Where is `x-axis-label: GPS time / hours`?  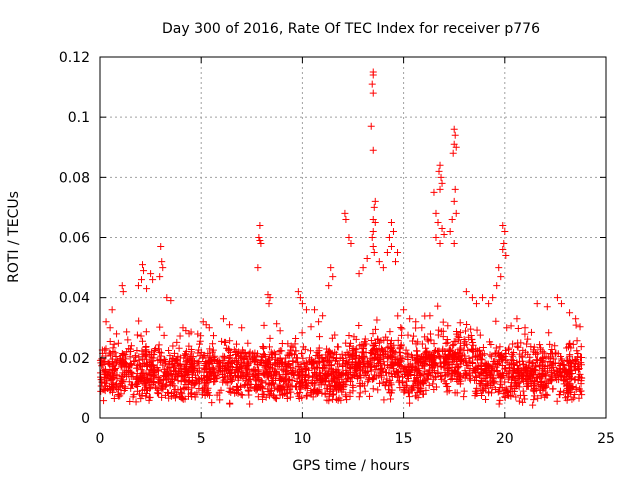
x-axis-label: GPS time / hours is located at coordinates (350, 466).